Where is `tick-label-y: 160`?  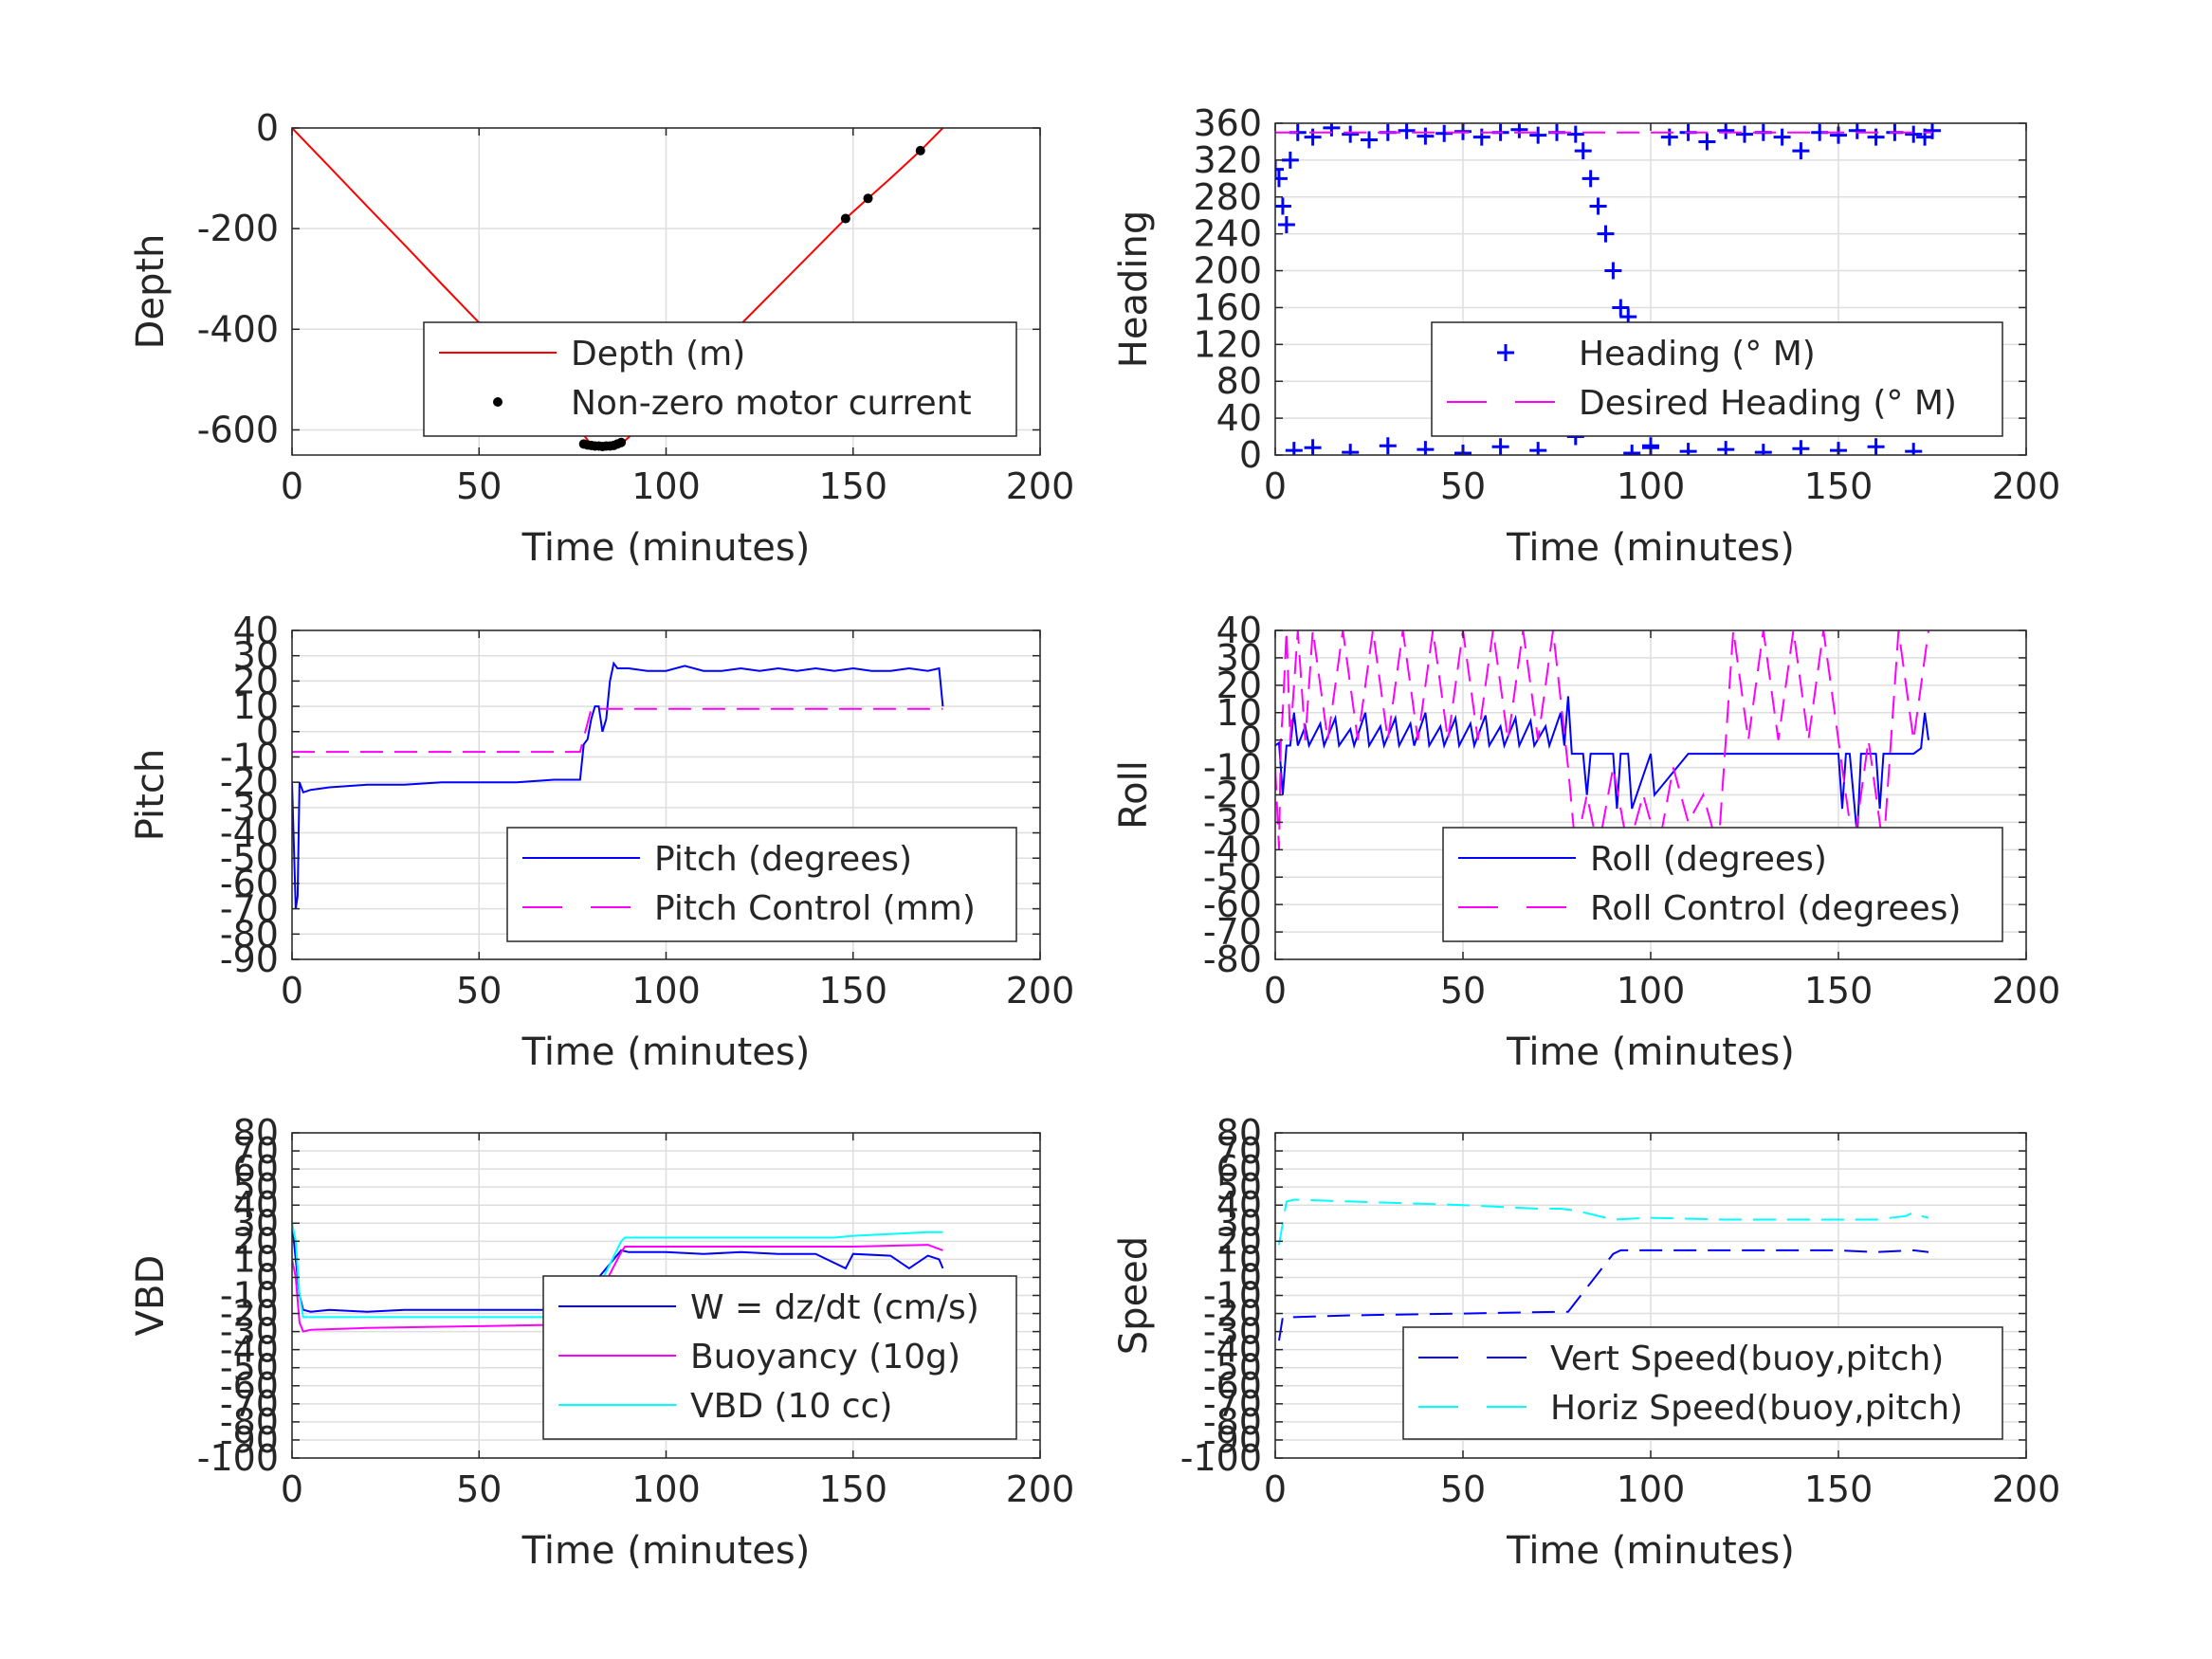
tick-label-y: 160 is located at coordinates (1227, 307).